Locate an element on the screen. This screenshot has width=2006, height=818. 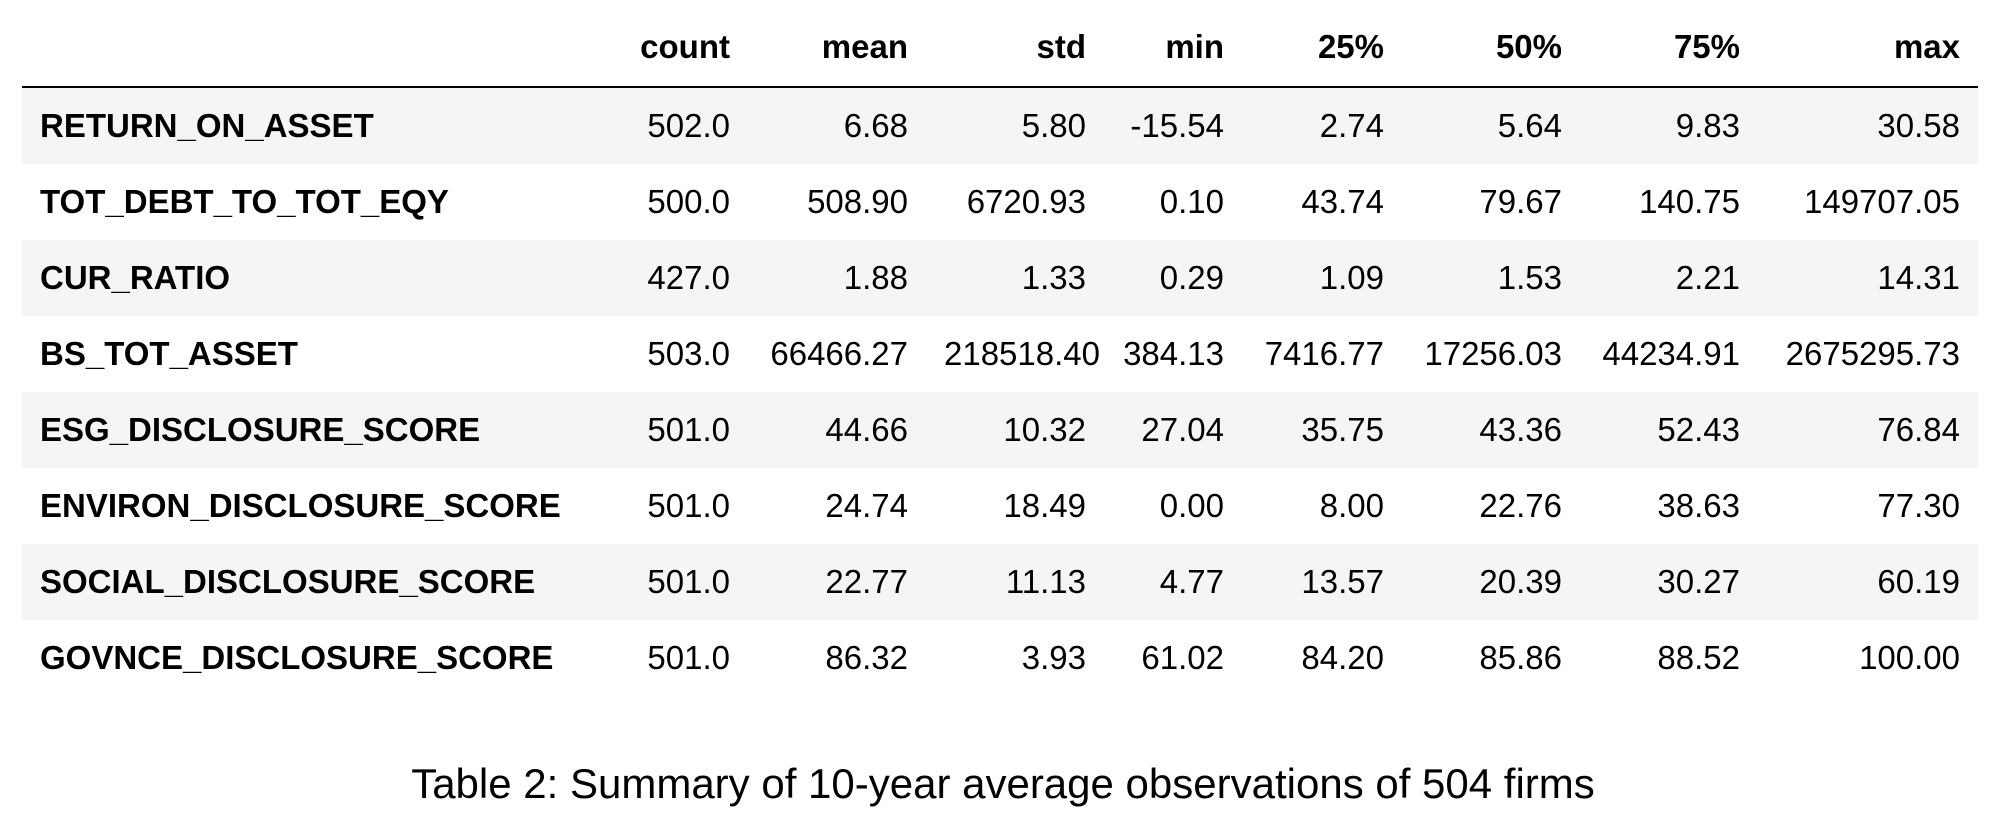
cell-50pct: 22.76 is located at coordinates (1520, 505).